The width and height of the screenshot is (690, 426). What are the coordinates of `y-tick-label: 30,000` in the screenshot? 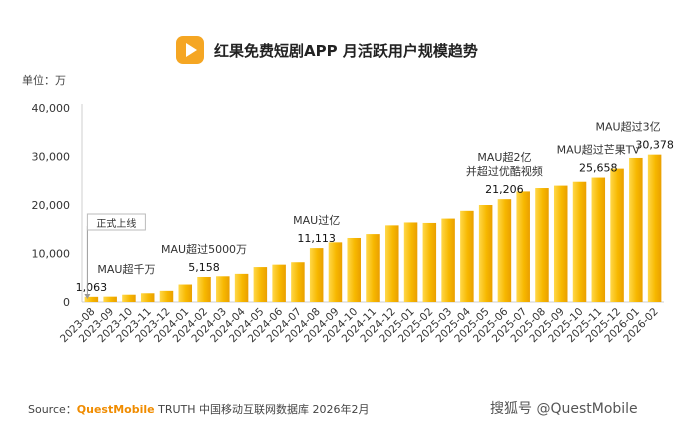 It's located at (51, 157).